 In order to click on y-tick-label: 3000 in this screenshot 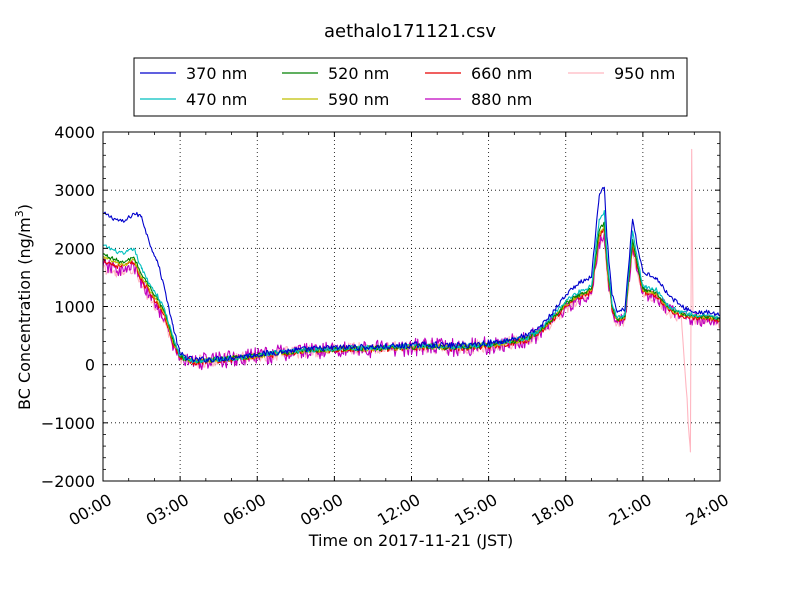, I will do `click(74, 190)`.